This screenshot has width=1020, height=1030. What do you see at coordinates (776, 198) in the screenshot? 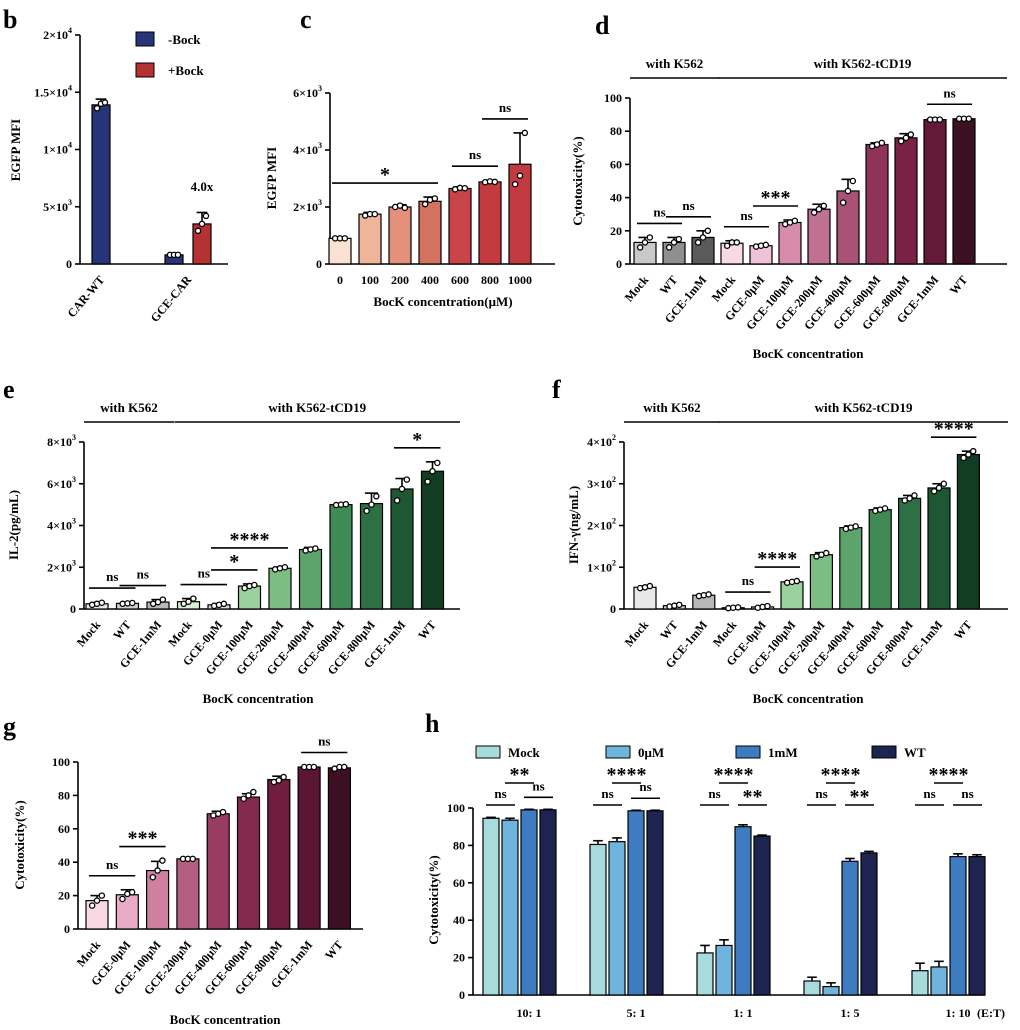
I see `significance-label: ***` at bounding box center [776, 198].